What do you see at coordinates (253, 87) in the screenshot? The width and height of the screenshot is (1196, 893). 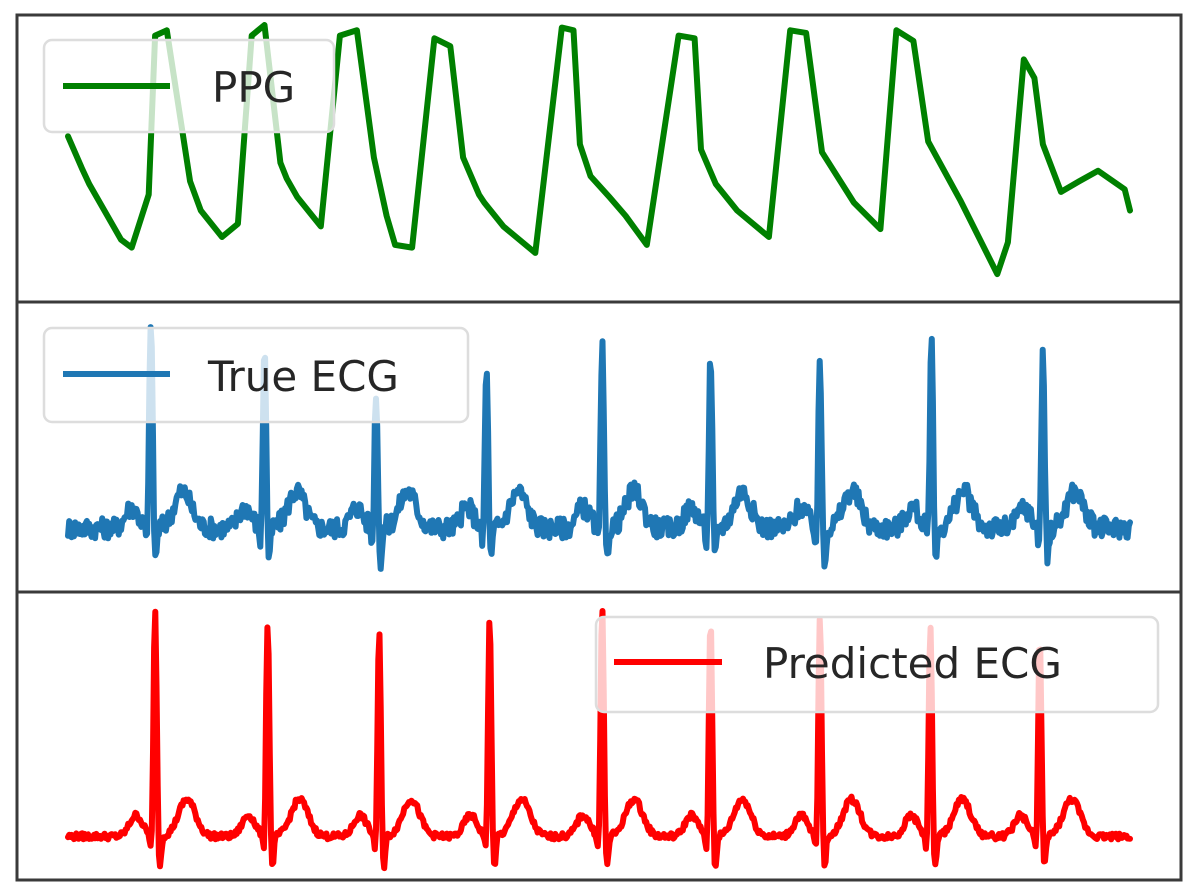 I see `ppg-legend-label: PPG` at bounding box center [253, 87].